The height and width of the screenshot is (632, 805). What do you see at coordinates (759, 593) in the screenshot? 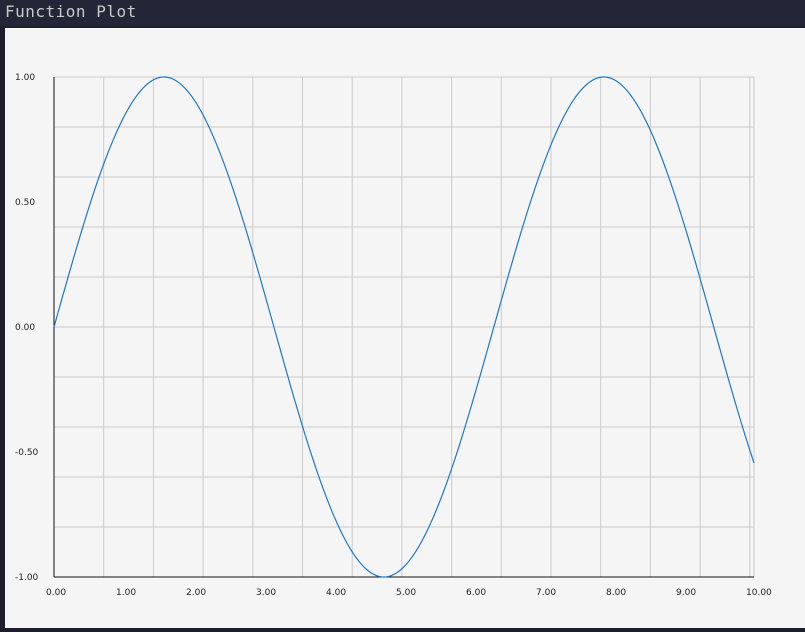
I see `x-tick-label: 10.00` at bounding box center [759, 593].